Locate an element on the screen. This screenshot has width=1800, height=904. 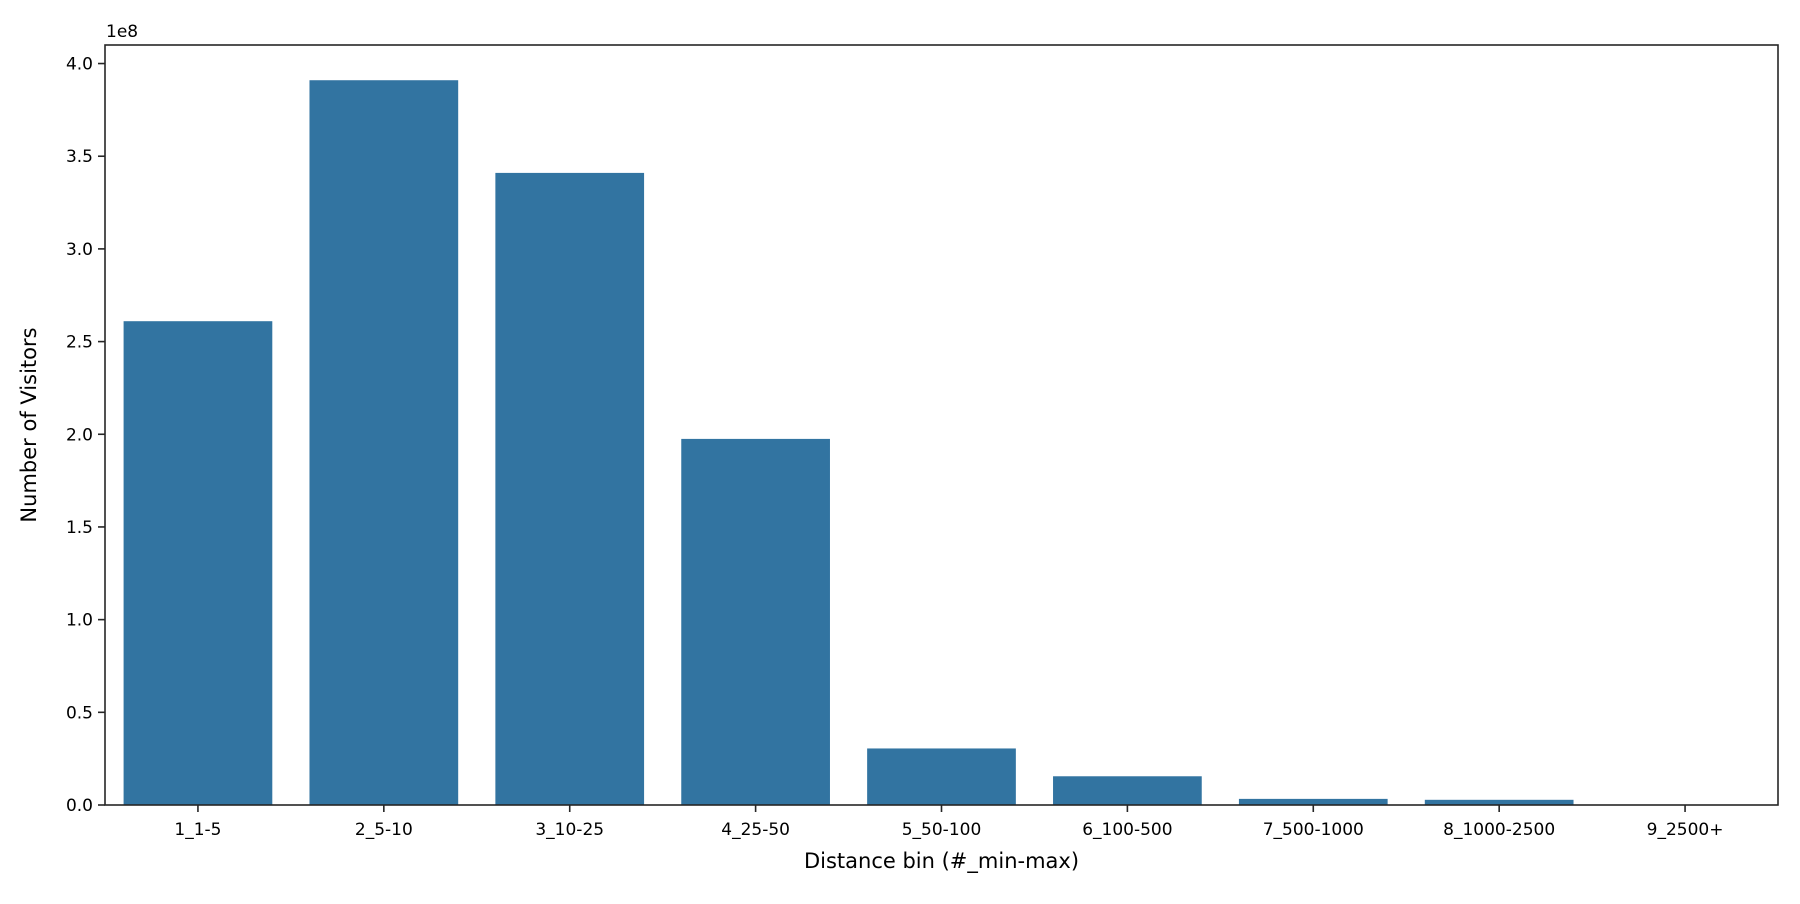
x-tick-label: 4_25-50 is located at coordinates (755, 830).